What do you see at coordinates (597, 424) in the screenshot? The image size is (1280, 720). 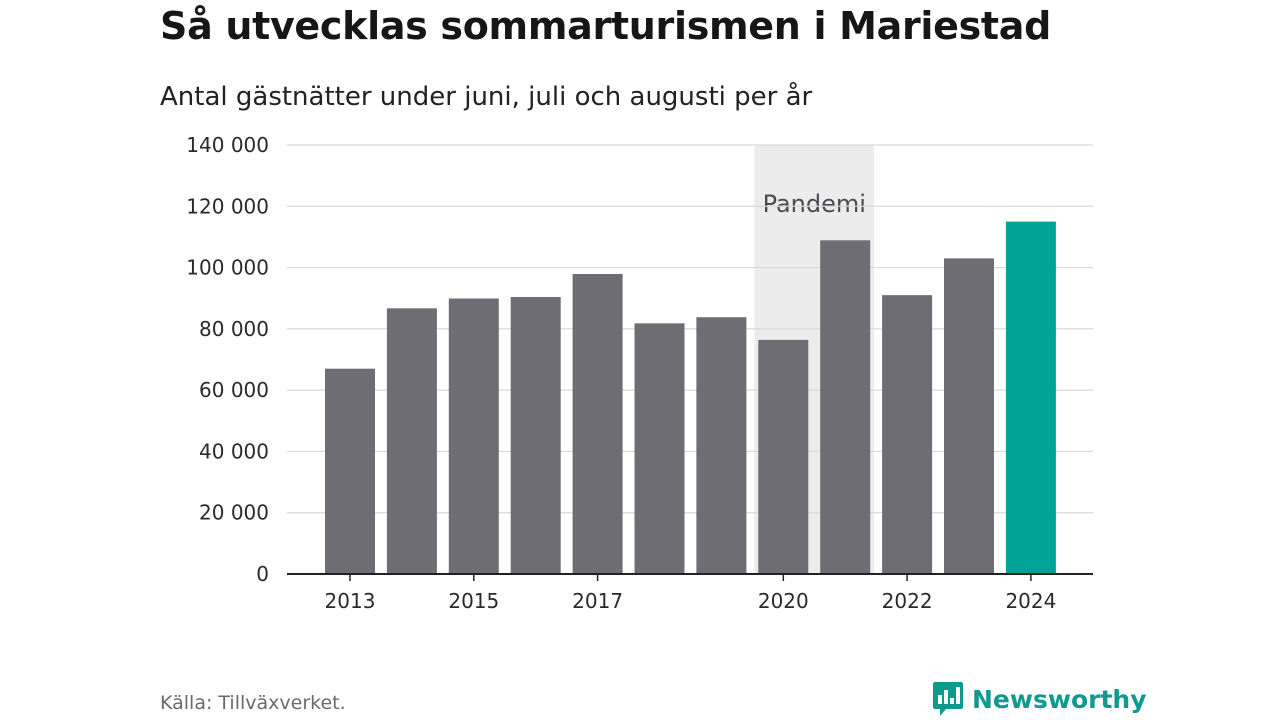 I see `bar-2017` at bounding box center [597, 424].